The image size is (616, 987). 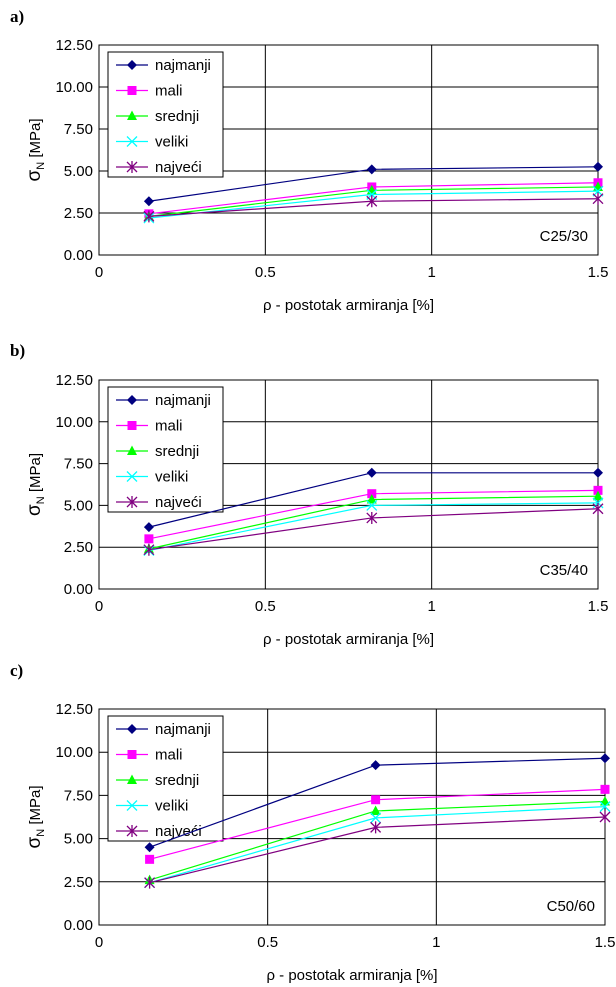 What do you see at coordinates (74, 422) in the screenshot?
I see `y-tick-label: 10.00` at bounding box center [74, 422].